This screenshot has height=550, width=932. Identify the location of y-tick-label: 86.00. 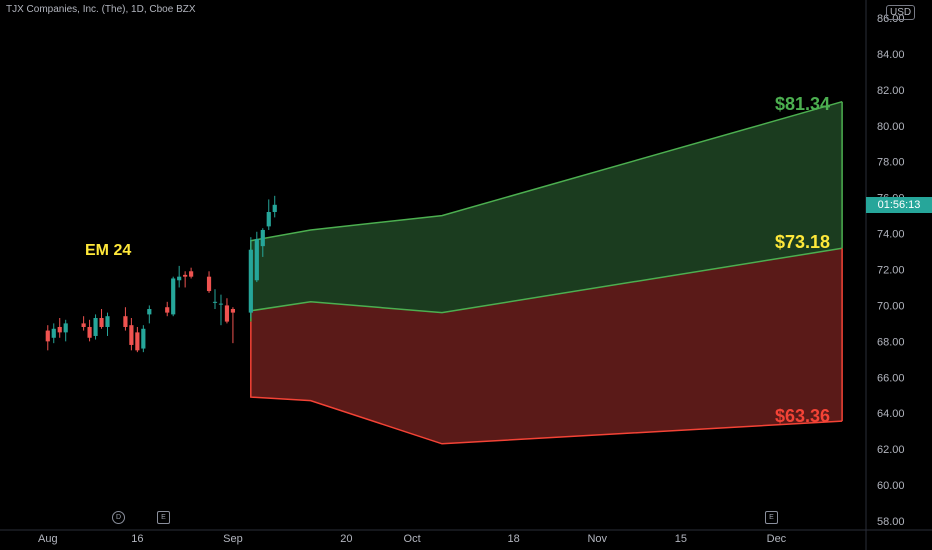
(891, 19).